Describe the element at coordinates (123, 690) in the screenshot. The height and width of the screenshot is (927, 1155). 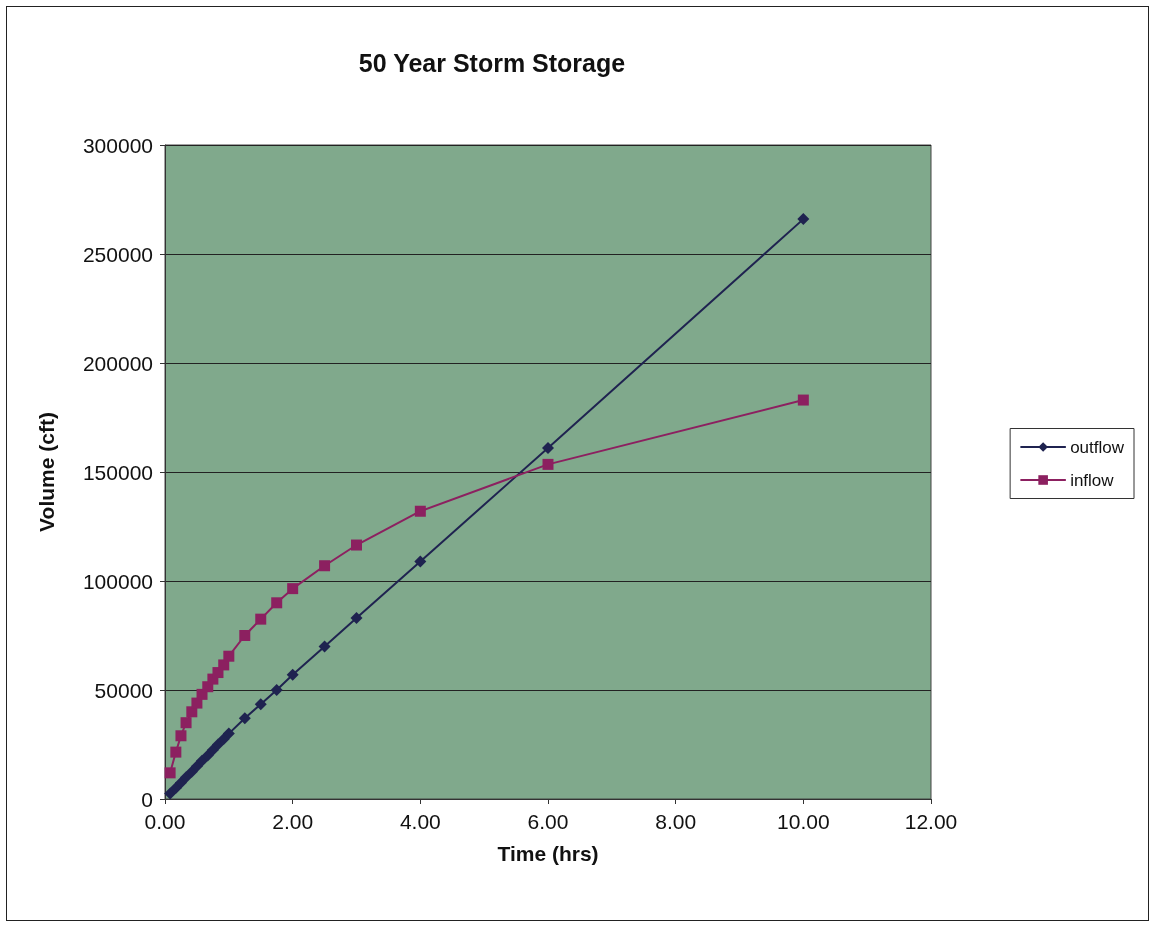
I see `y-tick-label: 50000` at that location.